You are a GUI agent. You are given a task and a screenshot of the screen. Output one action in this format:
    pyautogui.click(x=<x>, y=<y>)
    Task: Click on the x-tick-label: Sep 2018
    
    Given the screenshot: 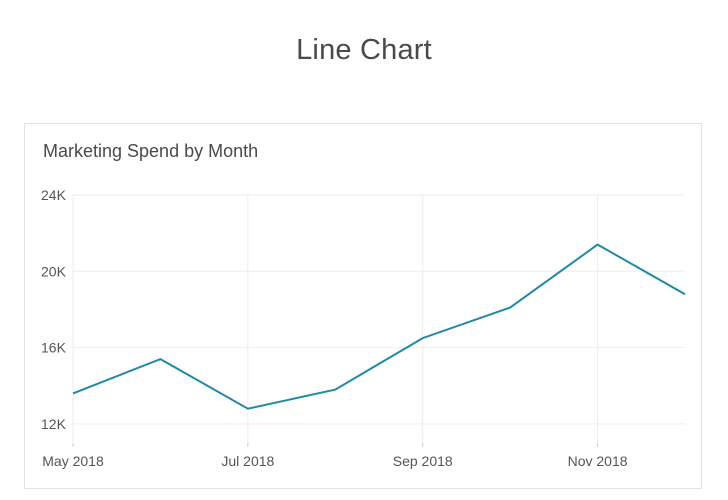 What is the action you would take?
    pyautogui.click(x=423, y=461)
    